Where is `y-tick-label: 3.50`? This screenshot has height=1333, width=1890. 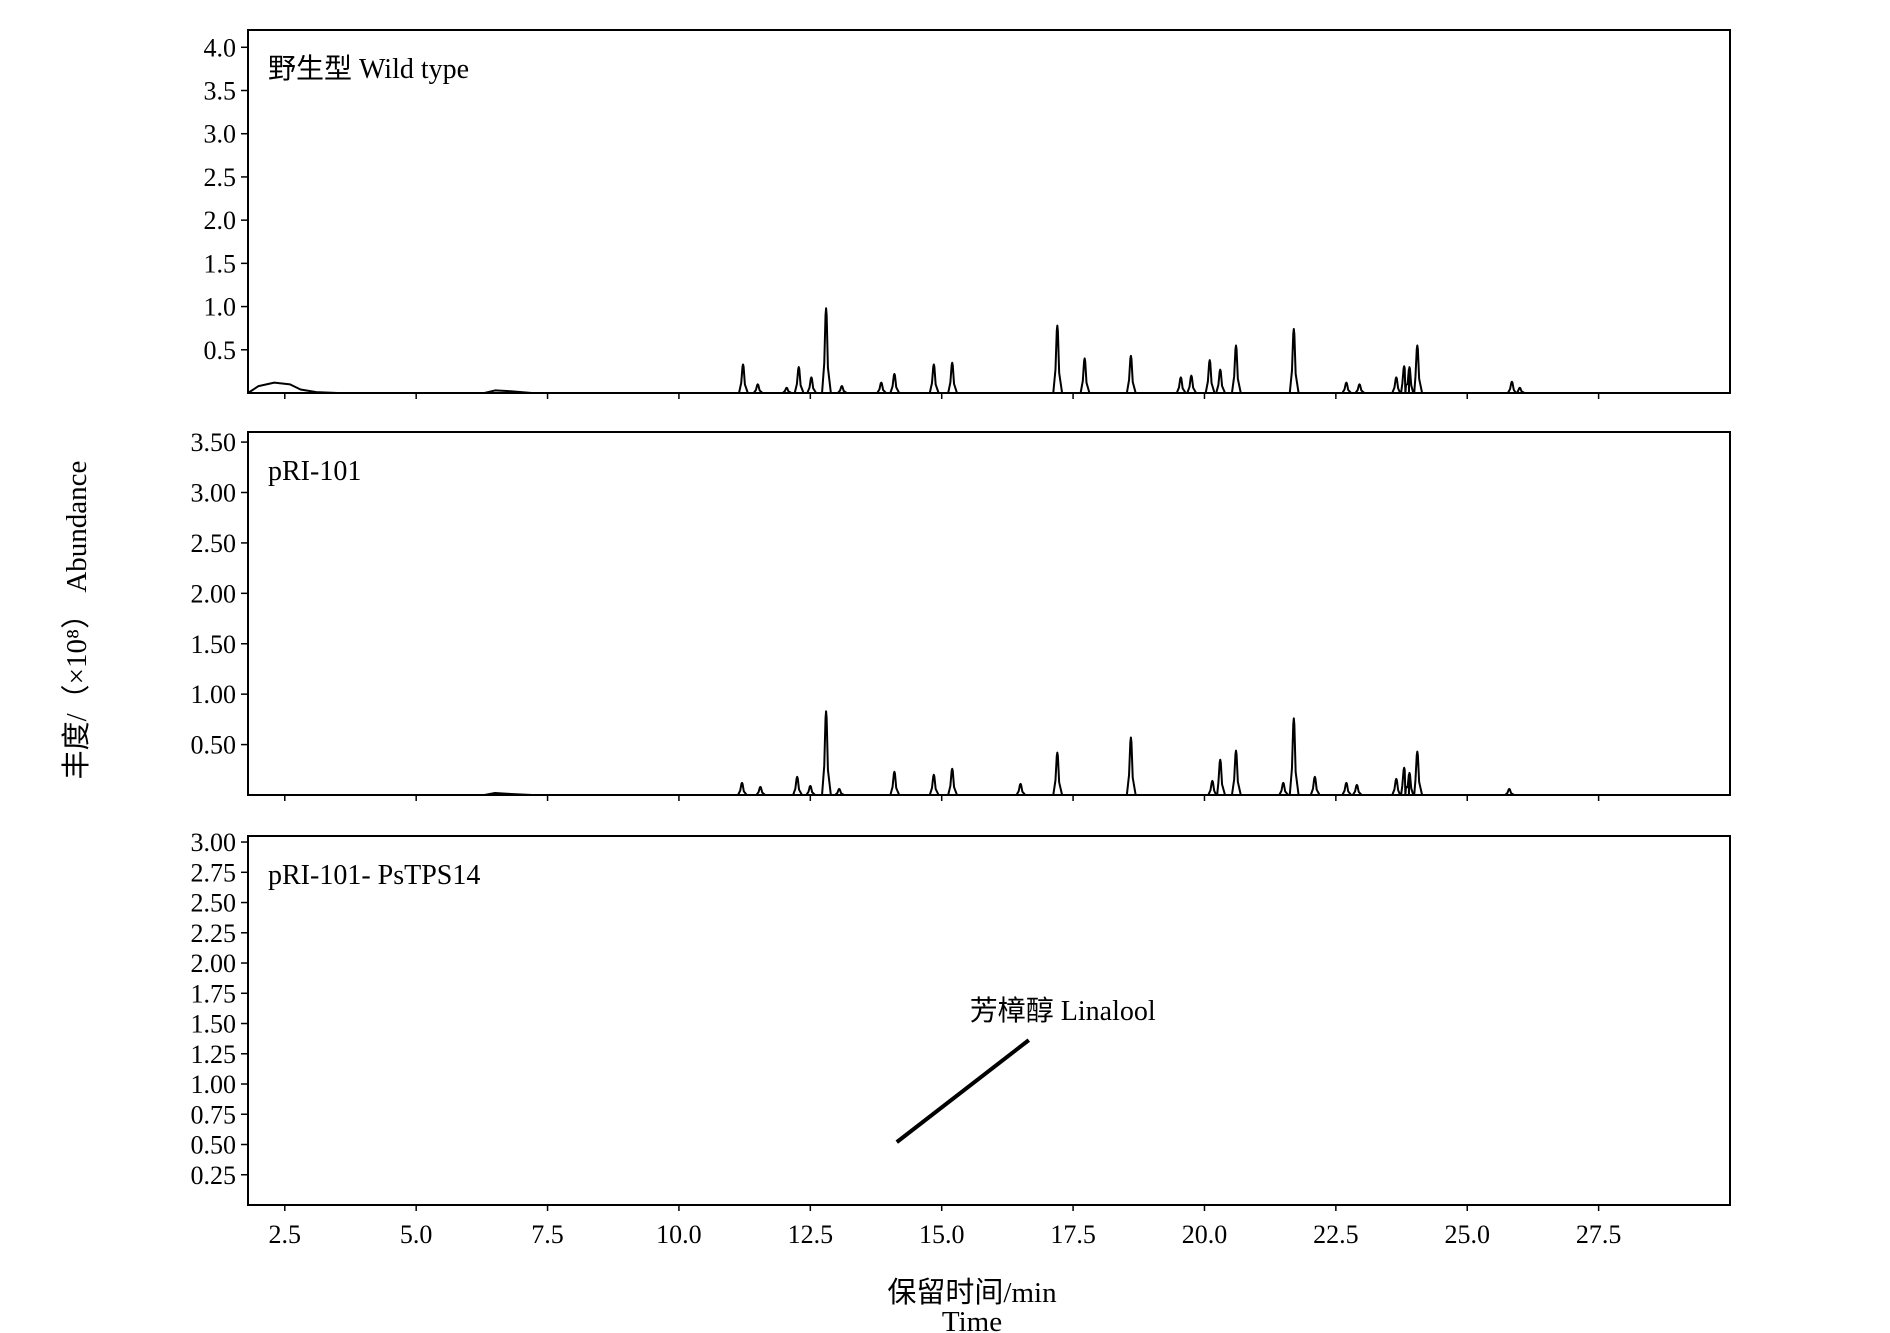 y-tick-label: 3.50 is located at coordinates (214, 442).